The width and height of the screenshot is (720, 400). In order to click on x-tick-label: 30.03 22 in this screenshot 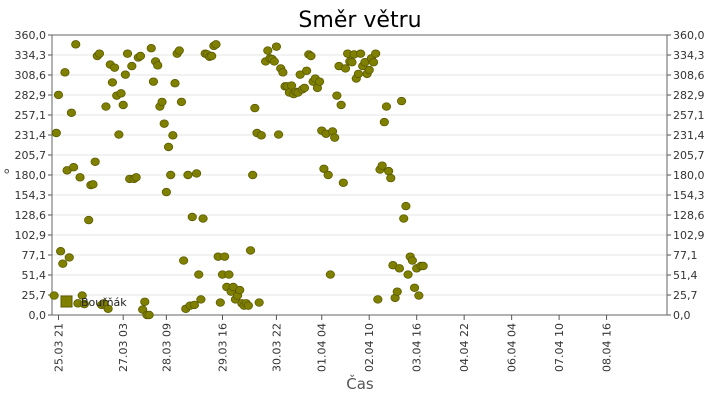, I will do `click(276, 347)`.